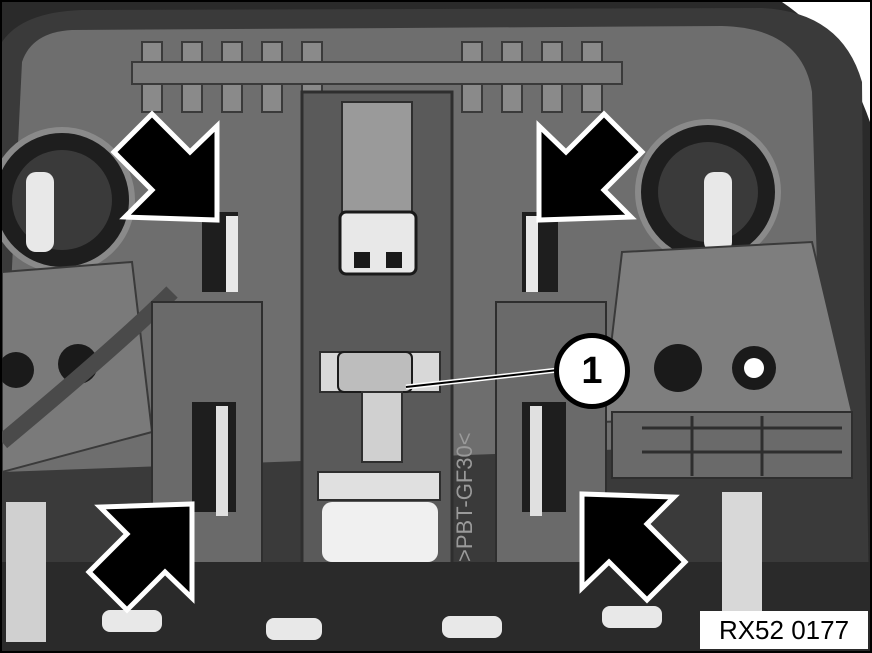  Describe the element at coordinates (591, 166) in the screenshot. I see `arrow-top-right-icon` at that location.